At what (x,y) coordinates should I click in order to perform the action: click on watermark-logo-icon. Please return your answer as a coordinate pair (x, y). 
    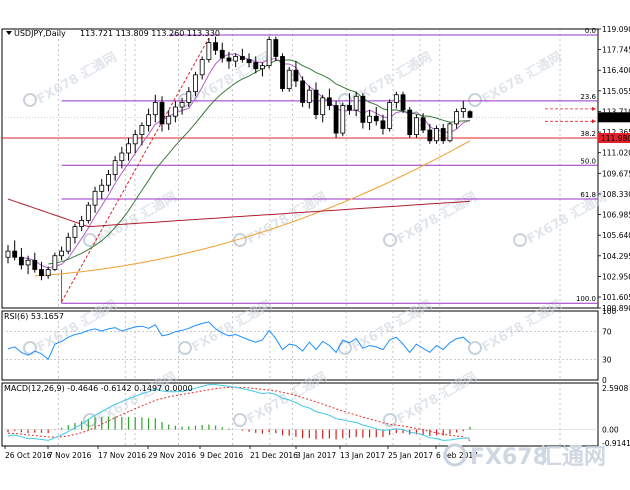
    Looking at the image, I should click on (520, 240).